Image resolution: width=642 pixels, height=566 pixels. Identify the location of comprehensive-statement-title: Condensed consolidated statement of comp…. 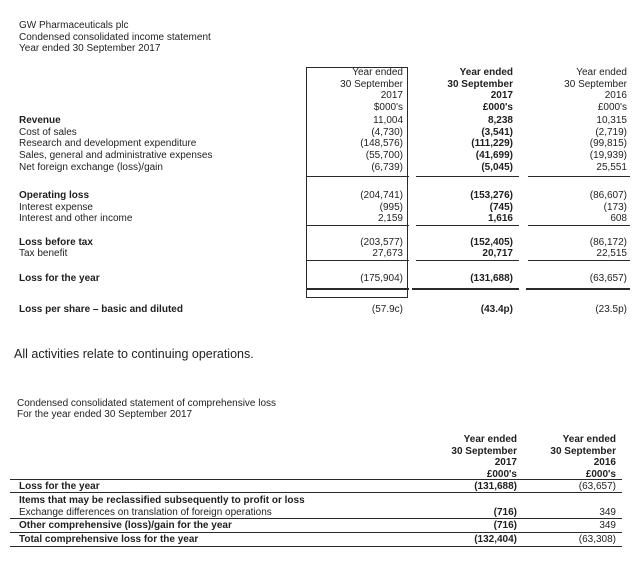
(147, 403).